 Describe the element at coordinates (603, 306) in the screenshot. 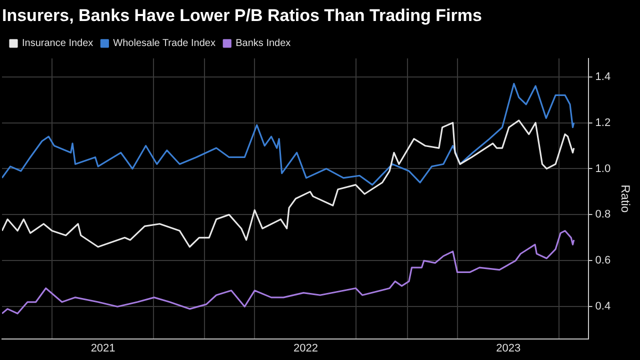

I see `y-tick-label: 0.4` at that location.